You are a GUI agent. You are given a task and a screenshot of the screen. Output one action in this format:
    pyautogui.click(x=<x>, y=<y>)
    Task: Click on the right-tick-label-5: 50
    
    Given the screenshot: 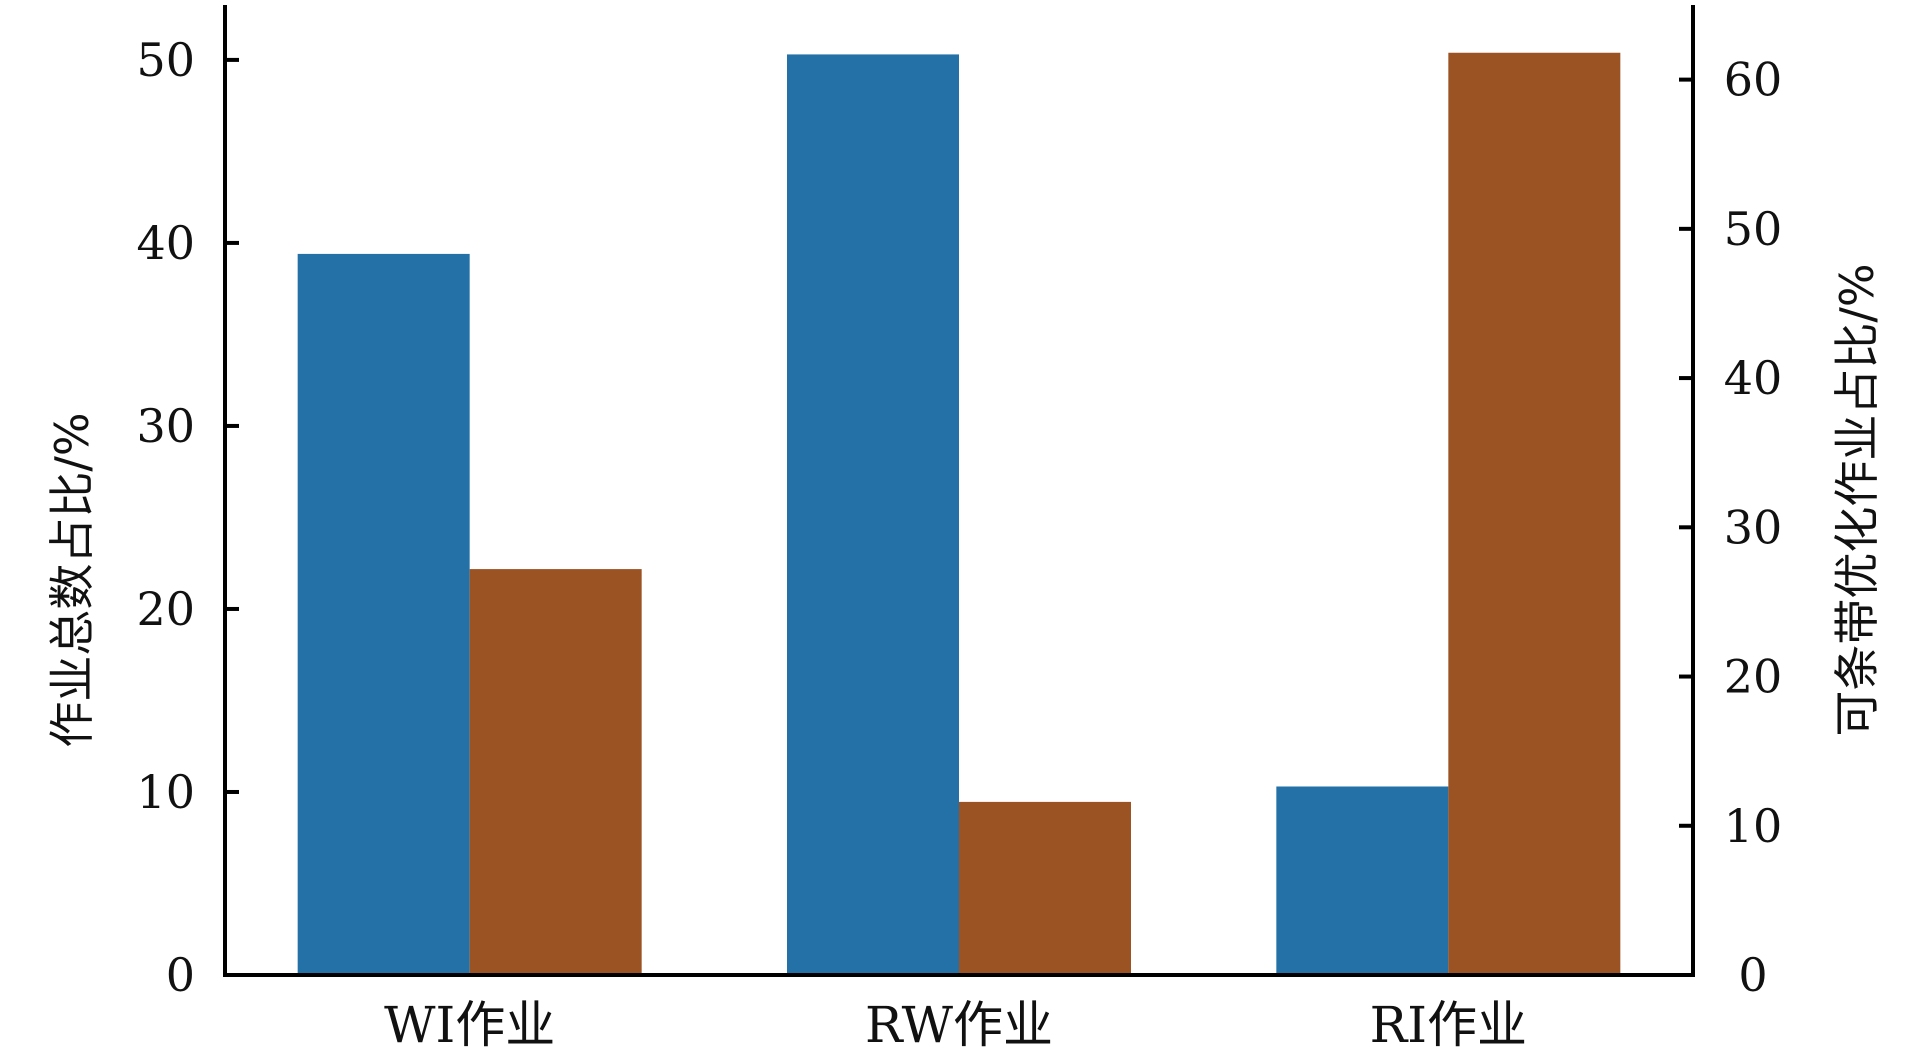 What is the action you would take?
    pyautogui.click(x=1753, y=229)
    